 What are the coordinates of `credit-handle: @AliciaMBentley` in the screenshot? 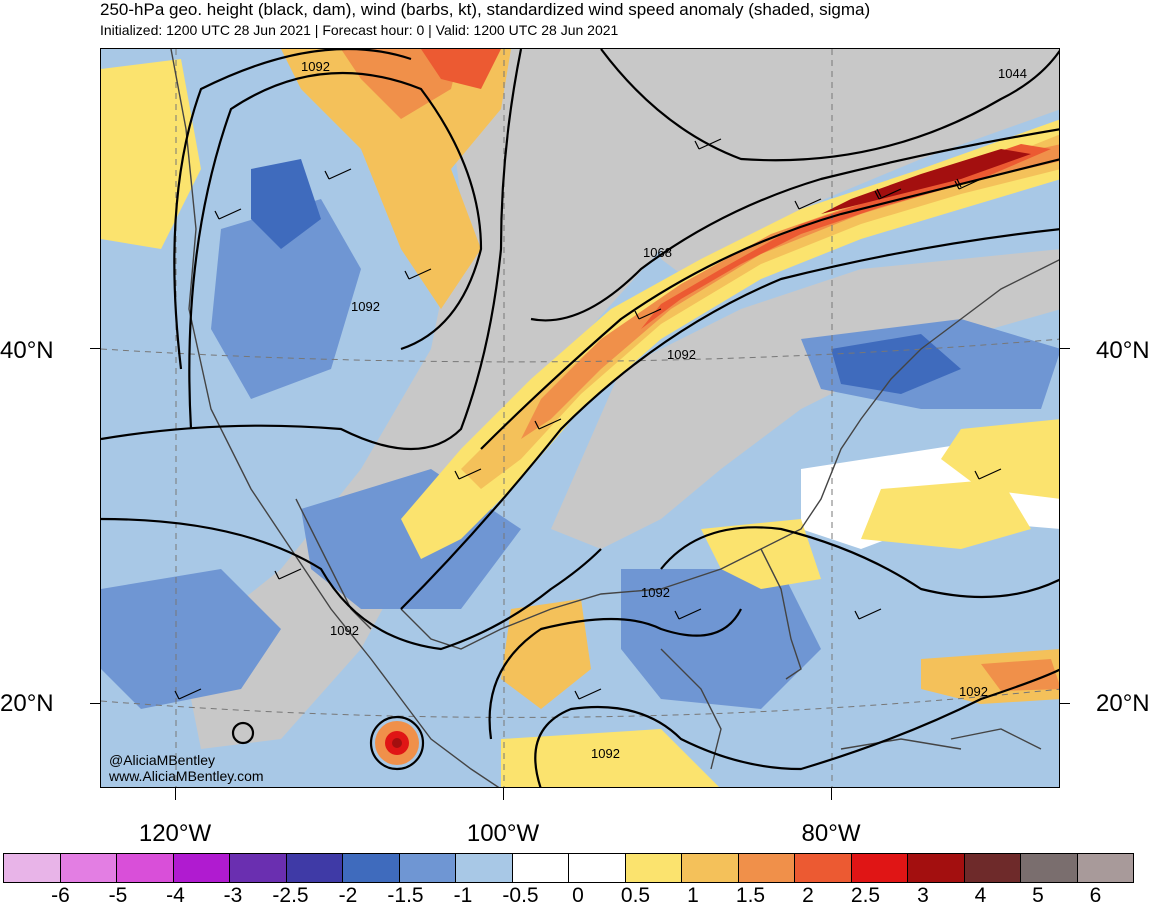 It's located at (162, 760).